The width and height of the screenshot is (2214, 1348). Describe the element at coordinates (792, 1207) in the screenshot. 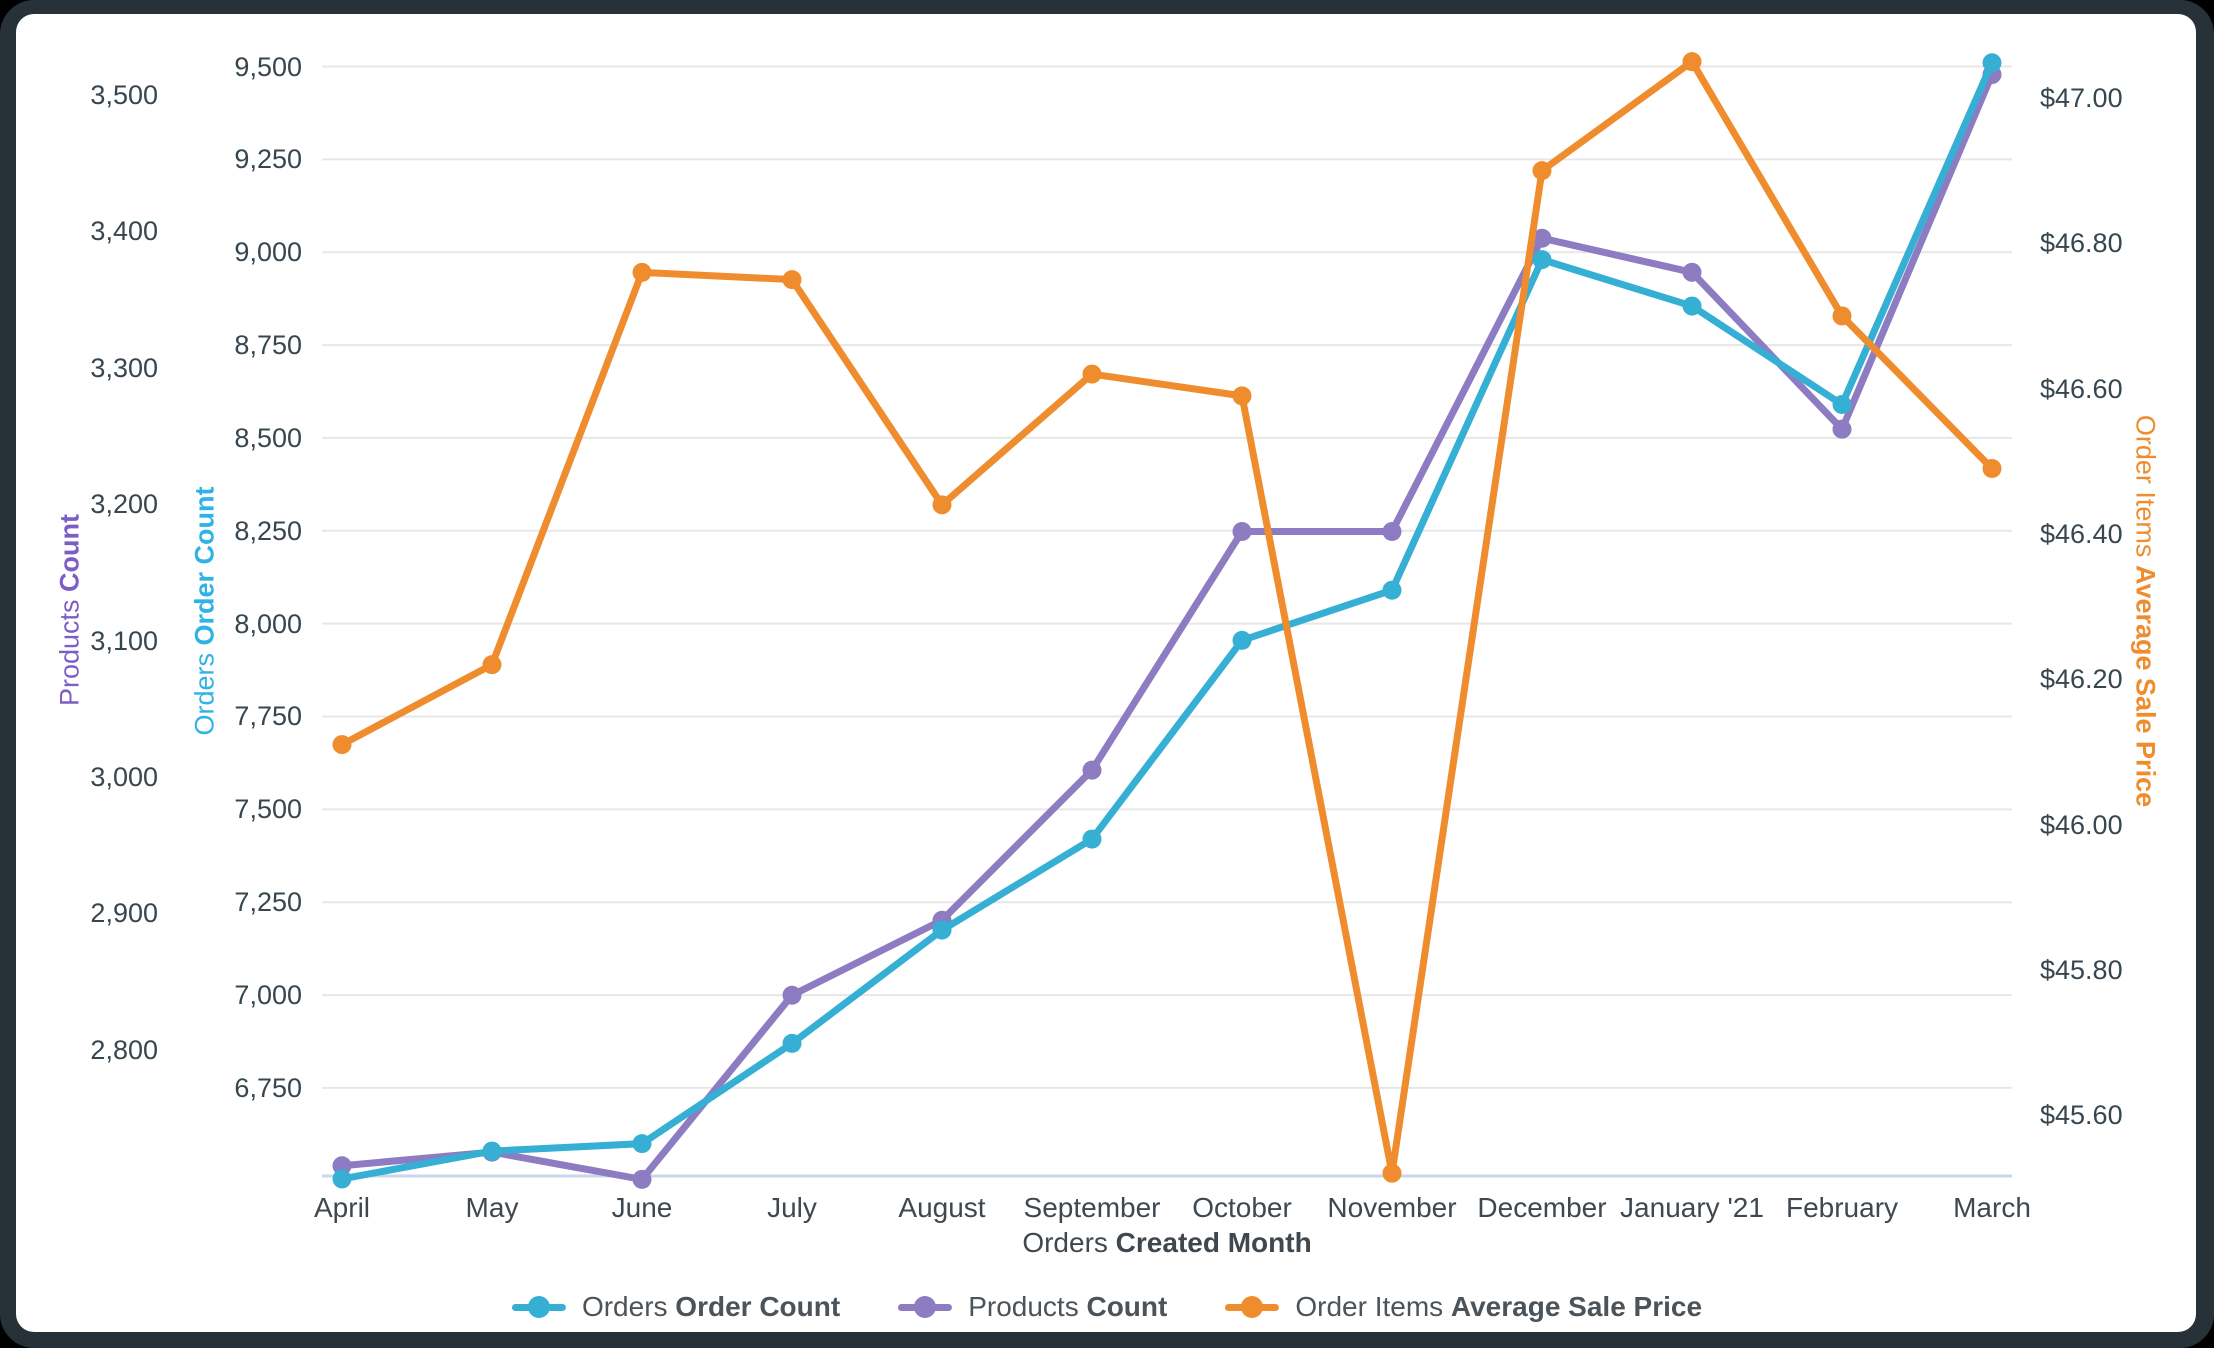

I see `x-tick-month: July` at that location.